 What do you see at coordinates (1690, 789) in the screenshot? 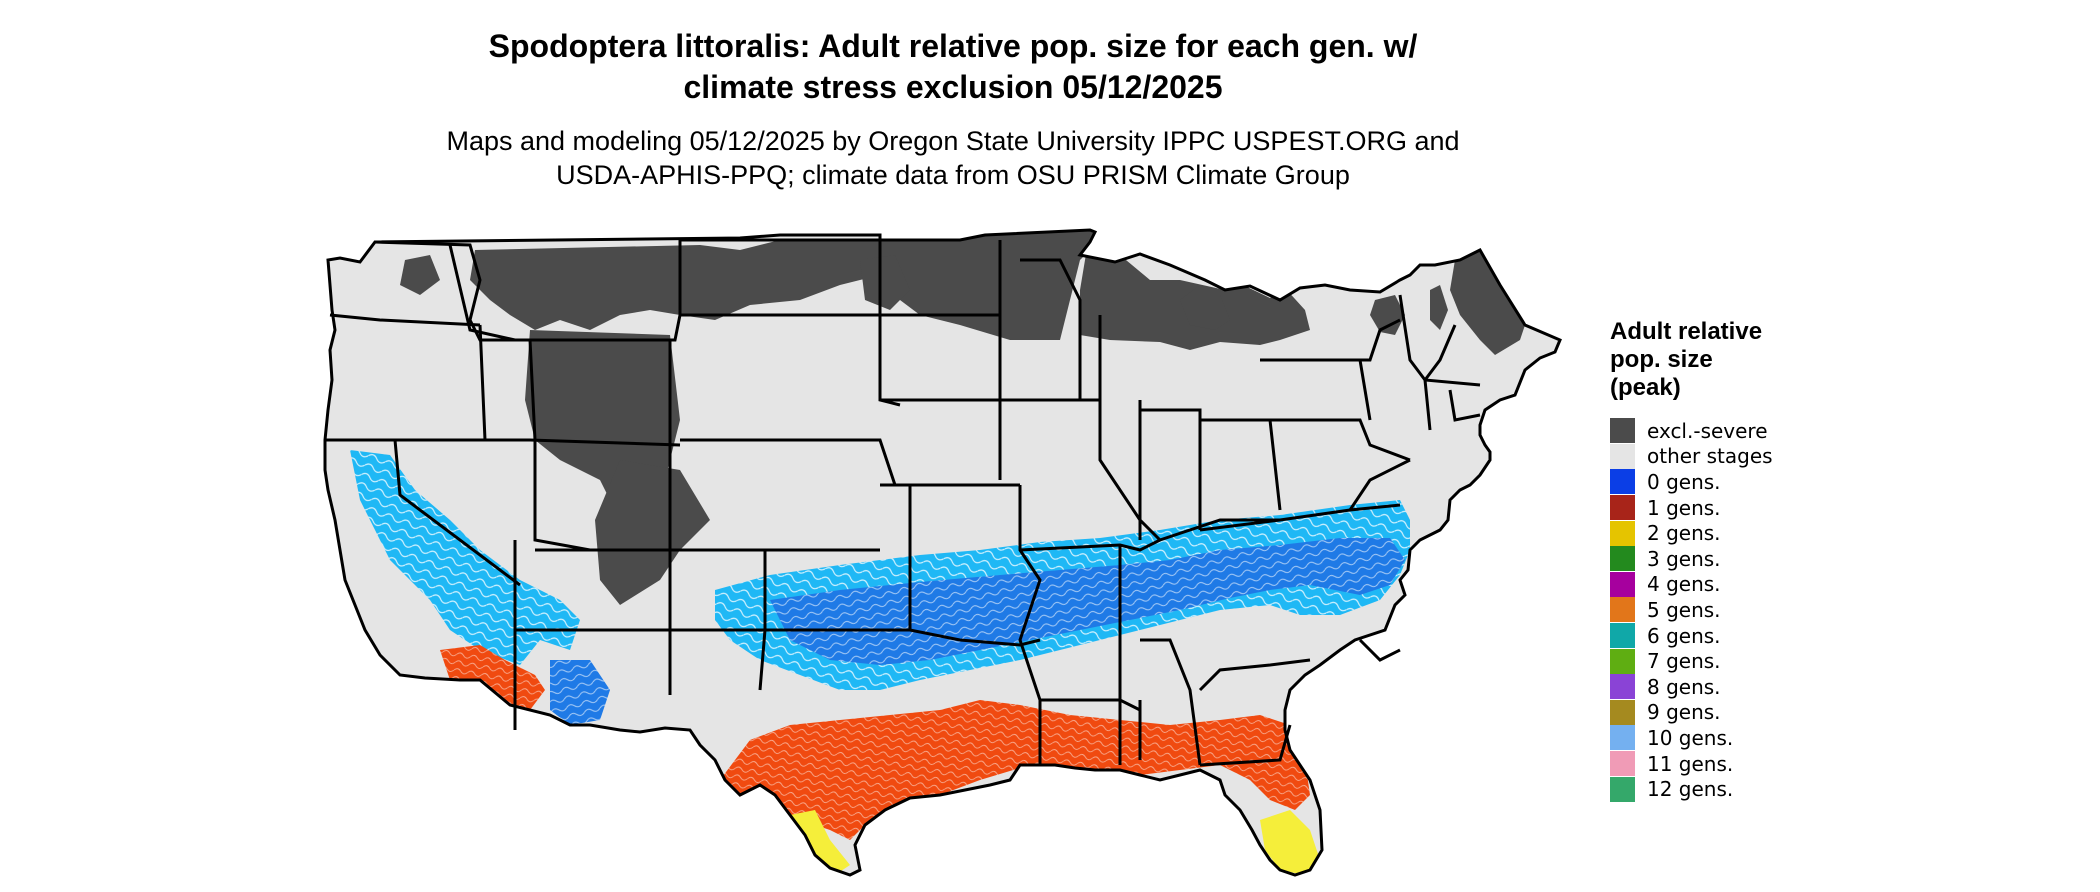
I see `legend-label: 12 gens.` at bounding box center [1690, 789].